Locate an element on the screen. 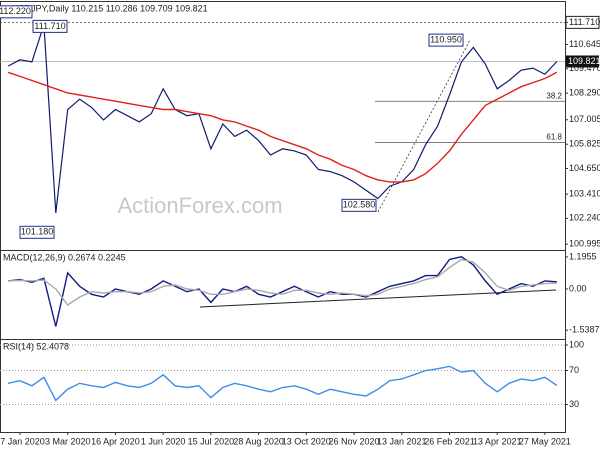  x-tick-label: 13 Oct 2020 is located at coordinates (306, 441).